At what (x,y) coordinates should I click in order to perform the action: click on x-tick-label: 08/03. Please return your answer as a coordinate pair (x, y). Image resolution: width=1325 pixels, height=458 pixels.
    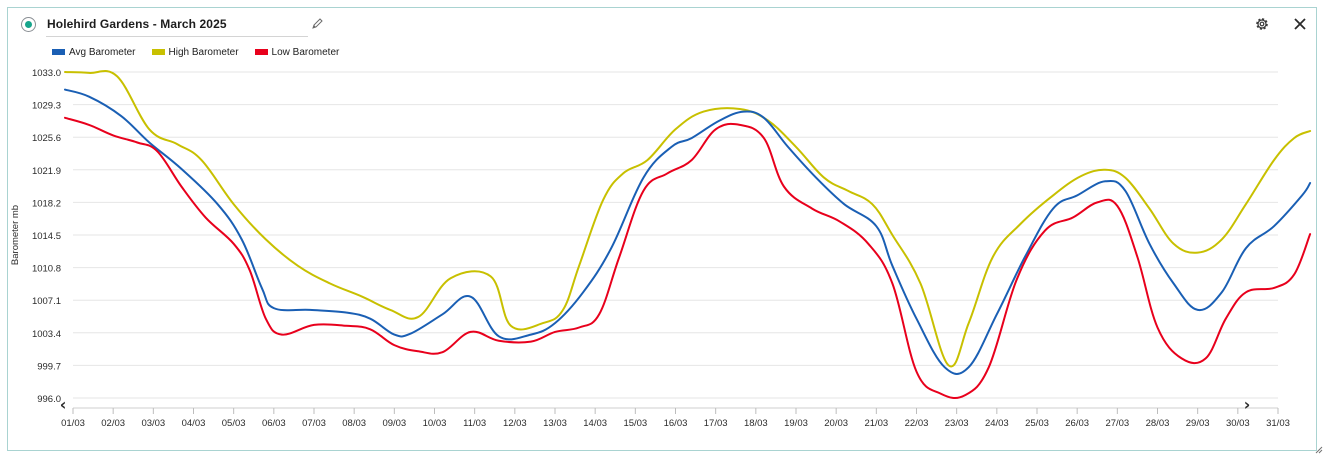
    Looking at the image, I should click on (354, 423).